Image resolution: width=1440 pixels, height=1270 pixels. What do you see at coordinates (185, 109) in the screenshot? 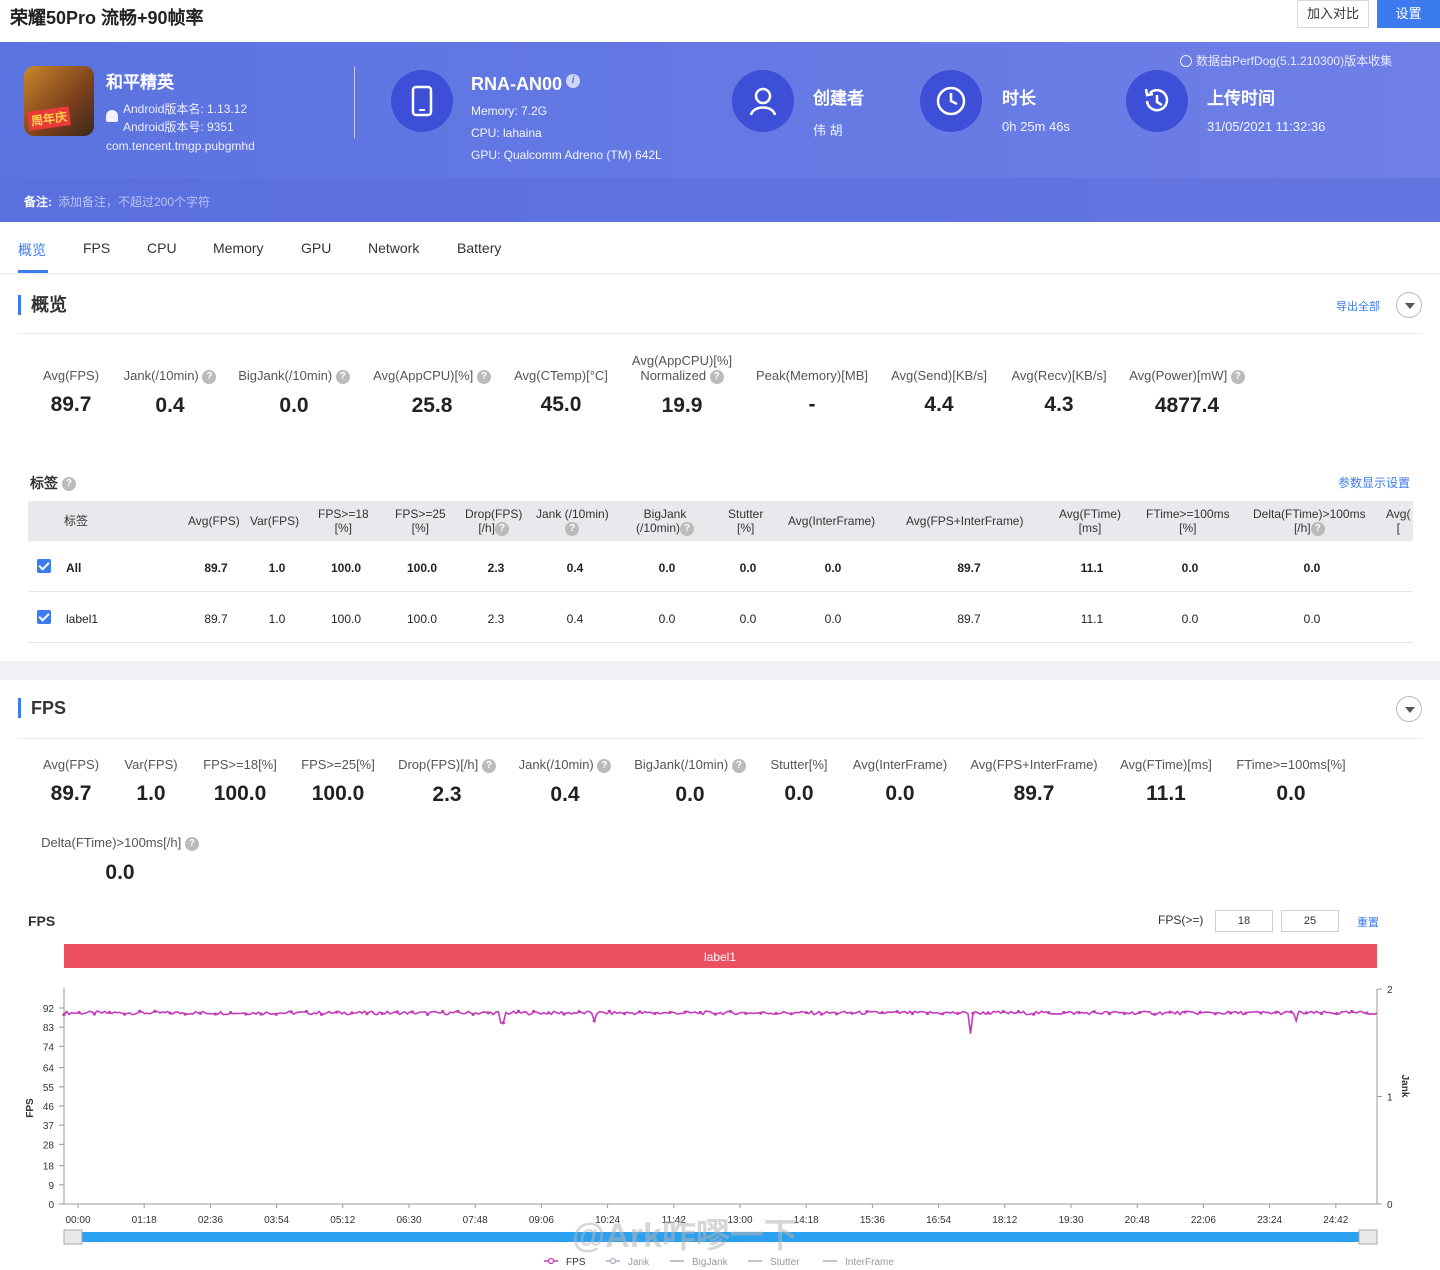
I see `version-name: Android版本名: 1.13.12` at bounding box center [185, 109].